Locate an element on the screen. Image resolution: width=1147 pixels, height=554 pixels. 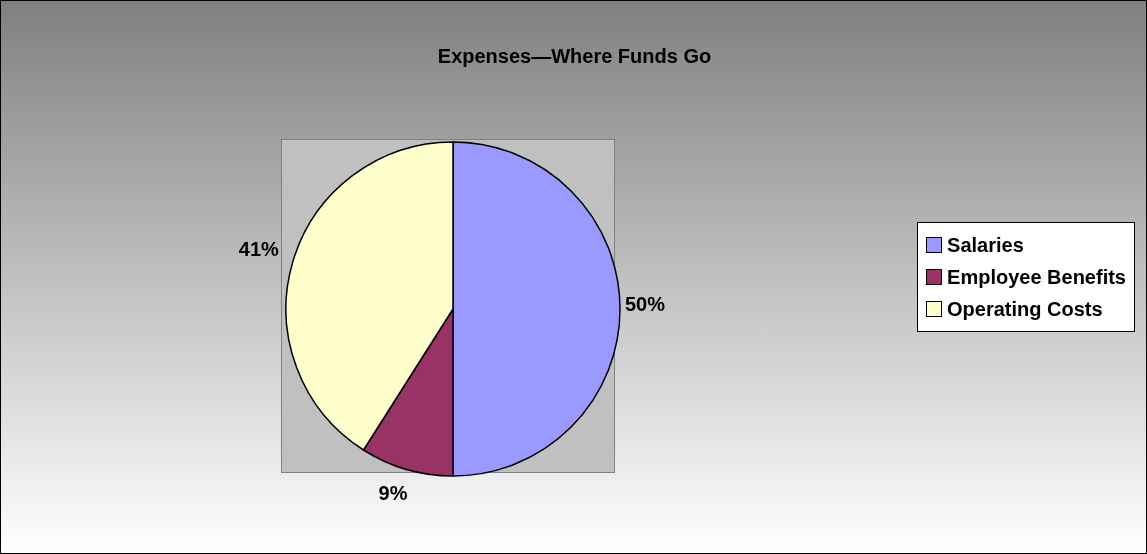
data-label: 50% is located at coordinates (645, 304).